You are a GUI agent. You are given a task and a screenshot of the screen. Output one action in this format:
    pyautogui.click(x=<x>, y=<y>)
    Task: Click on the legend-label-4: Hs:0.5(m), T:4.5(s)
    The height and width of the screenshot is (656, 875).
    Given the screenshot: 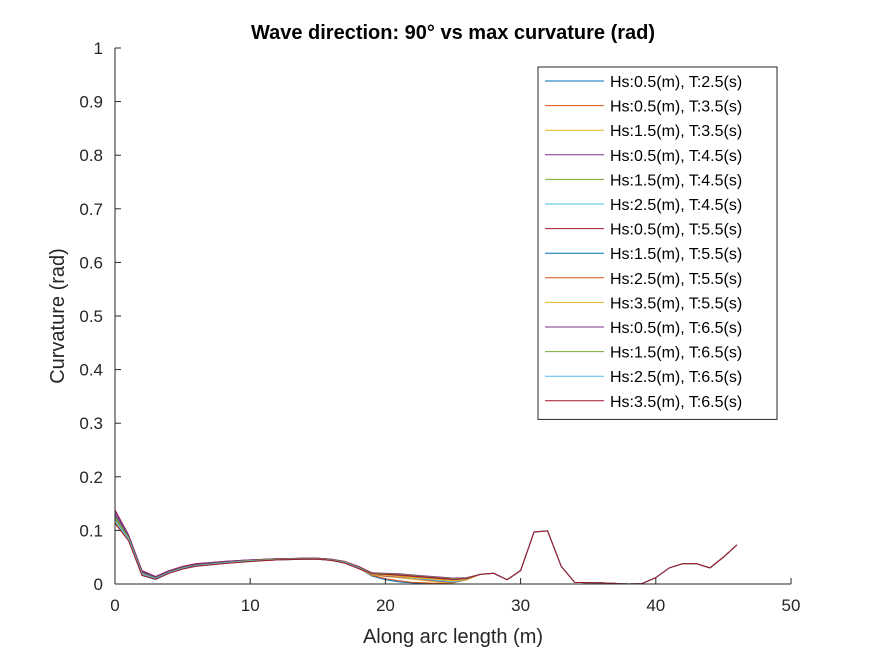 What is the action you would take?
    pyautogui.click(x=676, y=156)
    